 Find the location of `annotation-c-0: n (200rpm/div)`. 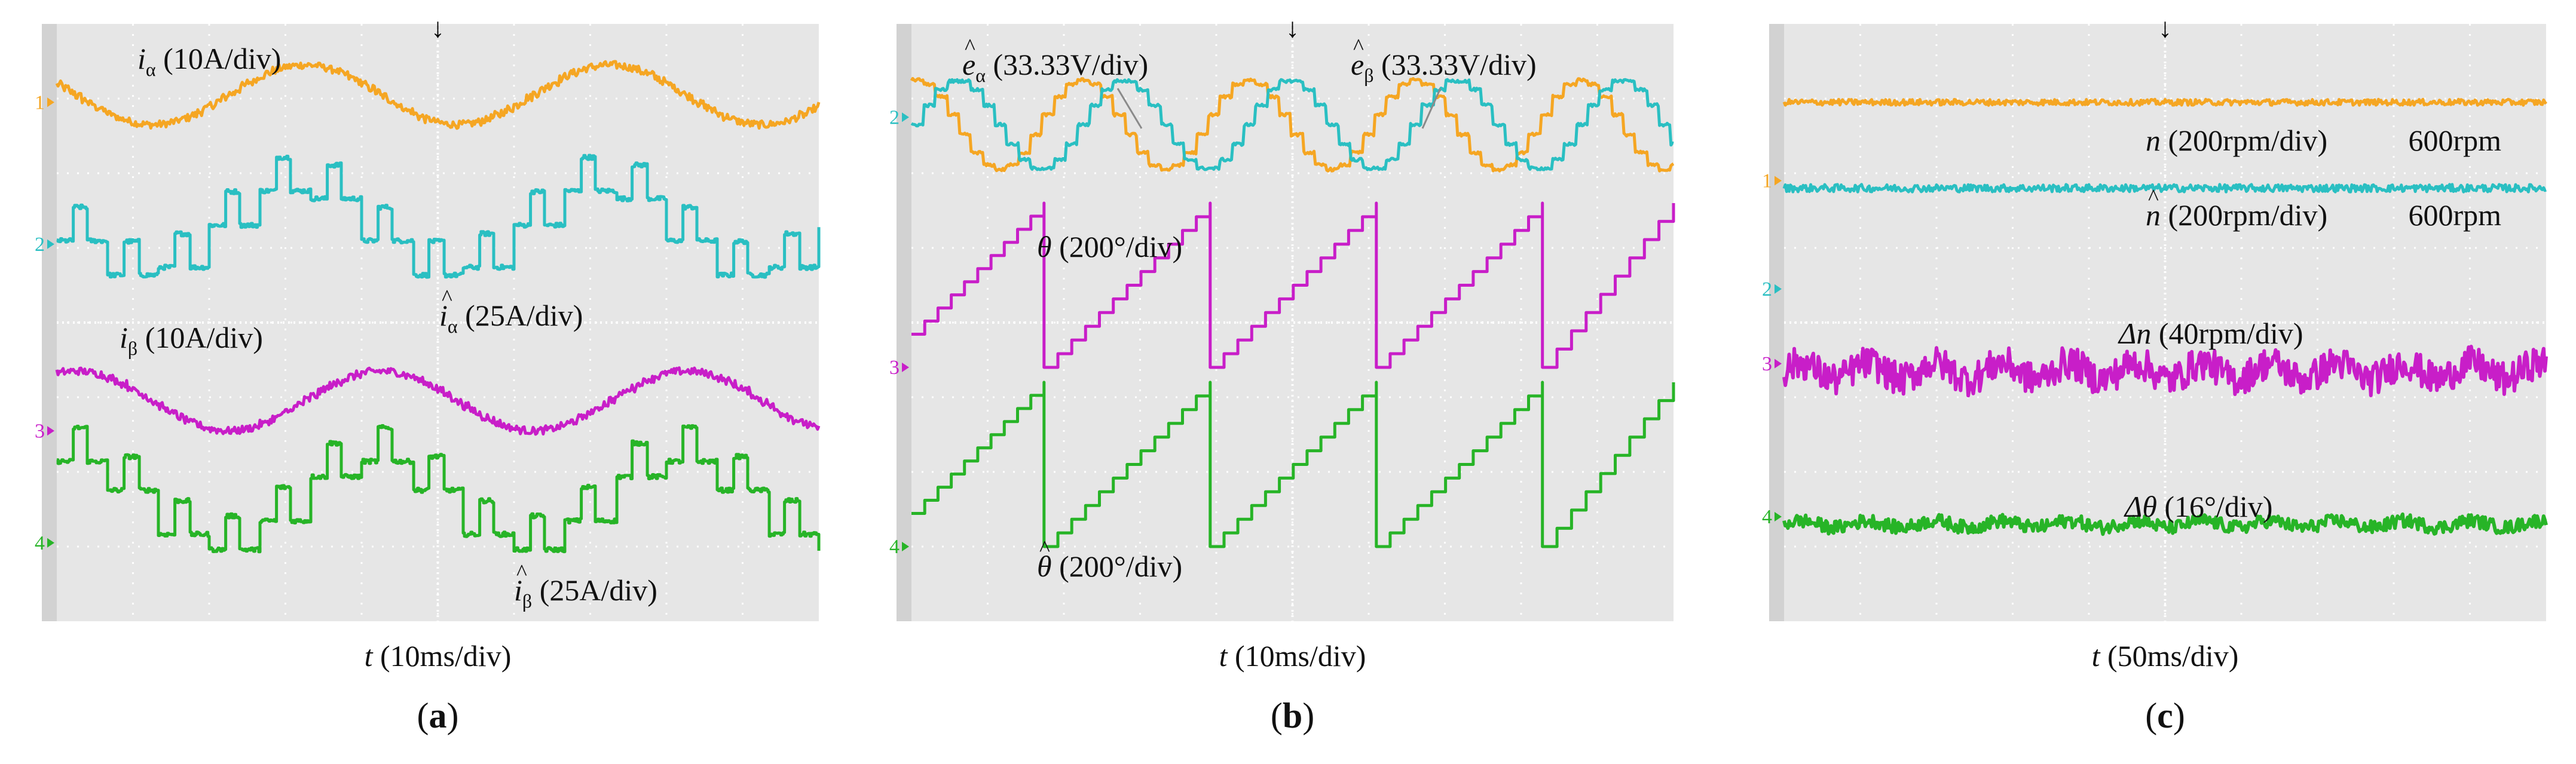

annotation-c-0: n (200rpm/div) is located at coordinates (2236, 140).